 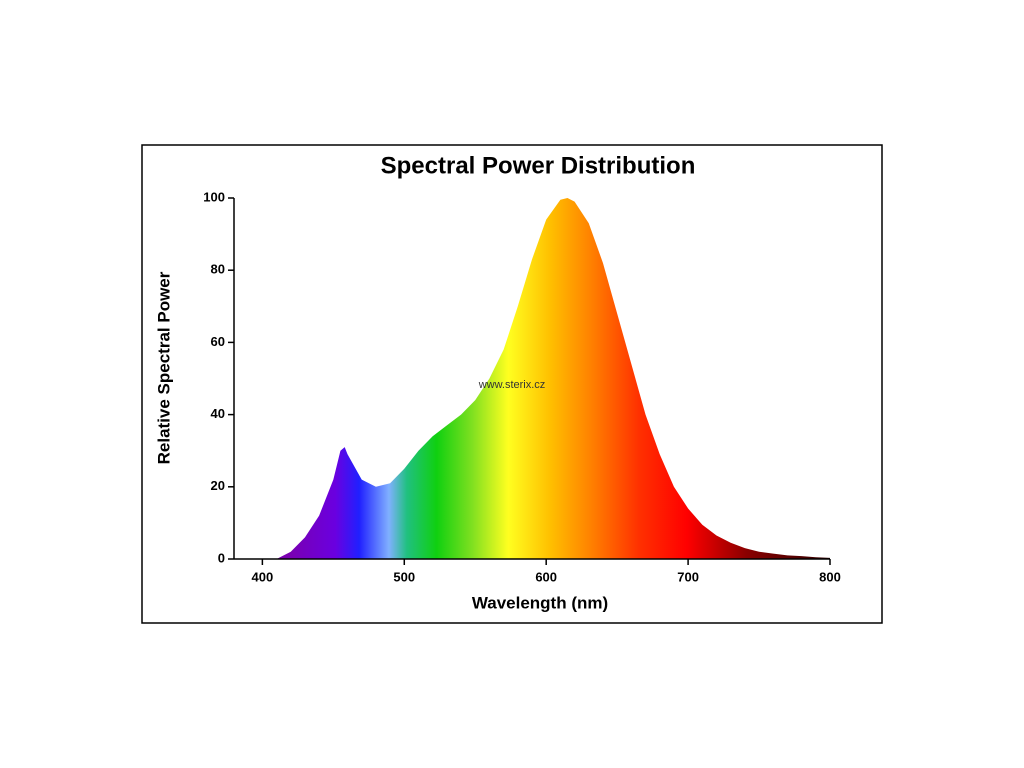 What do you see at coordinates (218, 341) in the screenshot?
I see `y-tick-label: 60` at bounding box center [218, 341].